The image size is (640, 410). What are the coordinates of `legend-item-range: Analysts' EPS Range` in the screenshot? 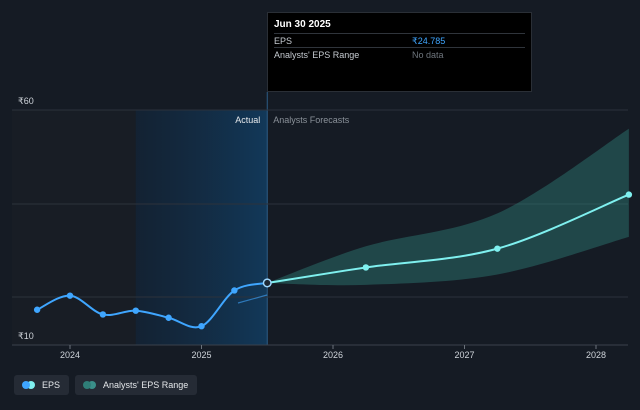 It's located at (136, 385).